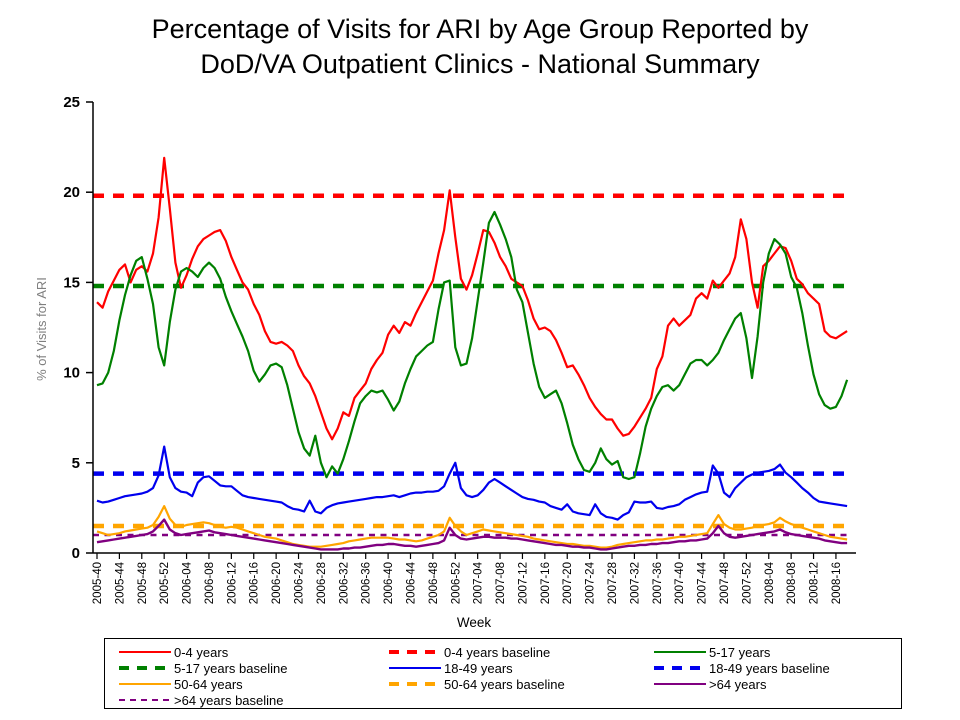 This screenshot has height=720, width=960. What do you see at coordinates (434, 583) in the screenshot?
I see `x-tick-label: 2006-48` at bounding box center [434, 583].